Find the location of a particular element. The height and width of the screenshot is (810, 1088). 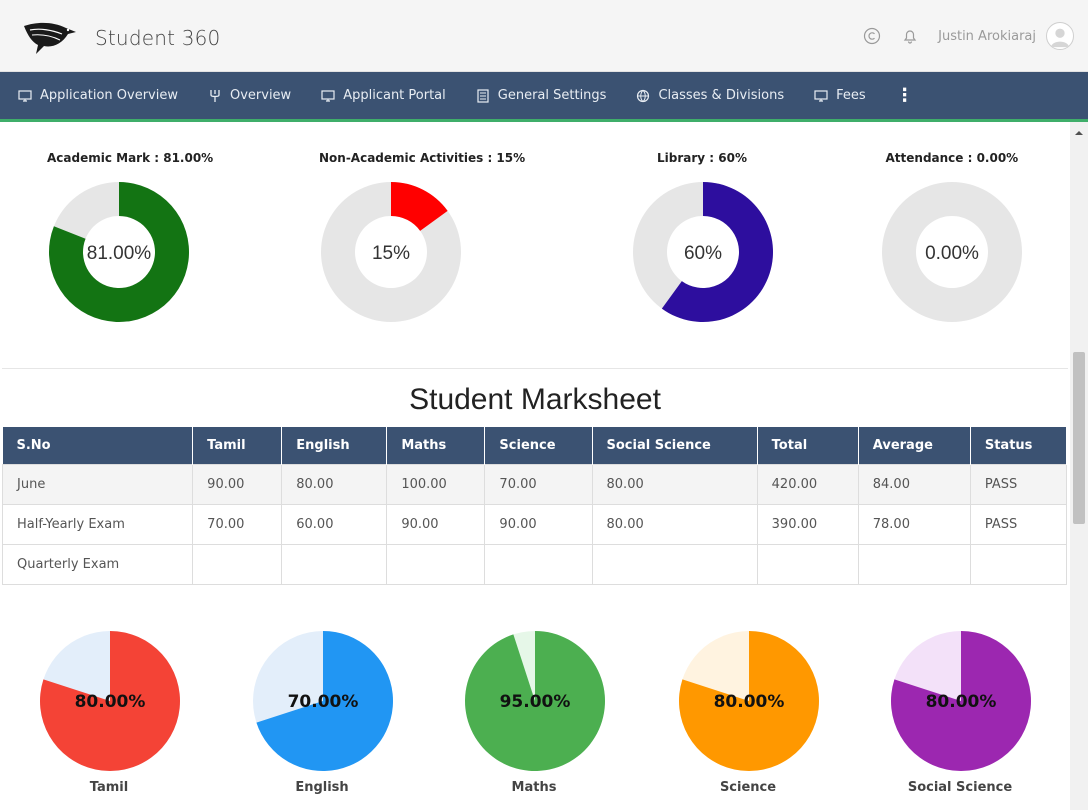

pie-chart-tamil: 80.00% Tamil is located at coordinates (109, 712).